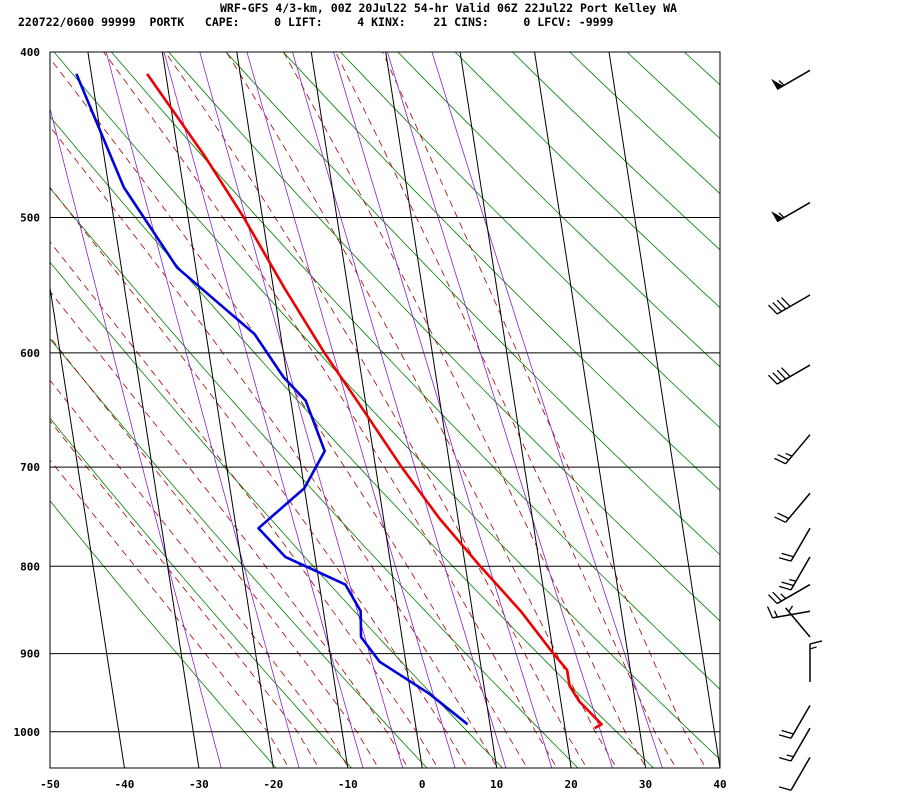 The height and width of the screenshot is (800, 900). I want to click on temperature-tick-label: -30, so click(199, 784).